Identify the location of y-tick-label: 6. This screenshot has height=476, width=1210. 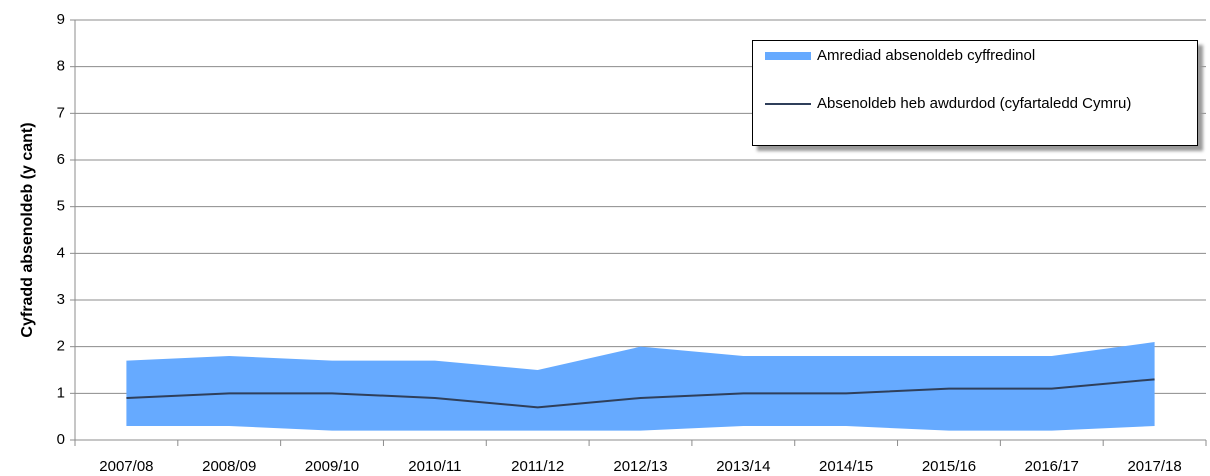
(61, 159).